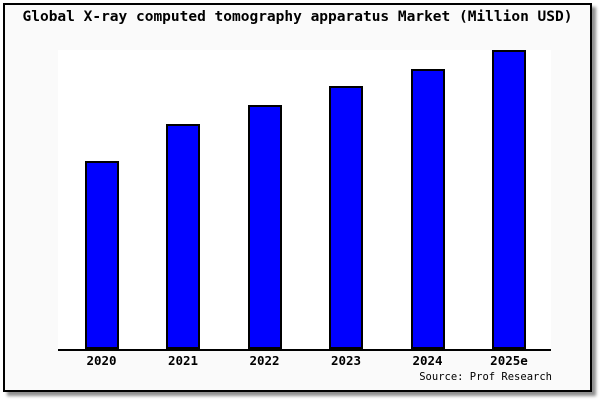 The height and width of the screenshot is (400, 600). I want to click on bar-2021, so click(183, 236).